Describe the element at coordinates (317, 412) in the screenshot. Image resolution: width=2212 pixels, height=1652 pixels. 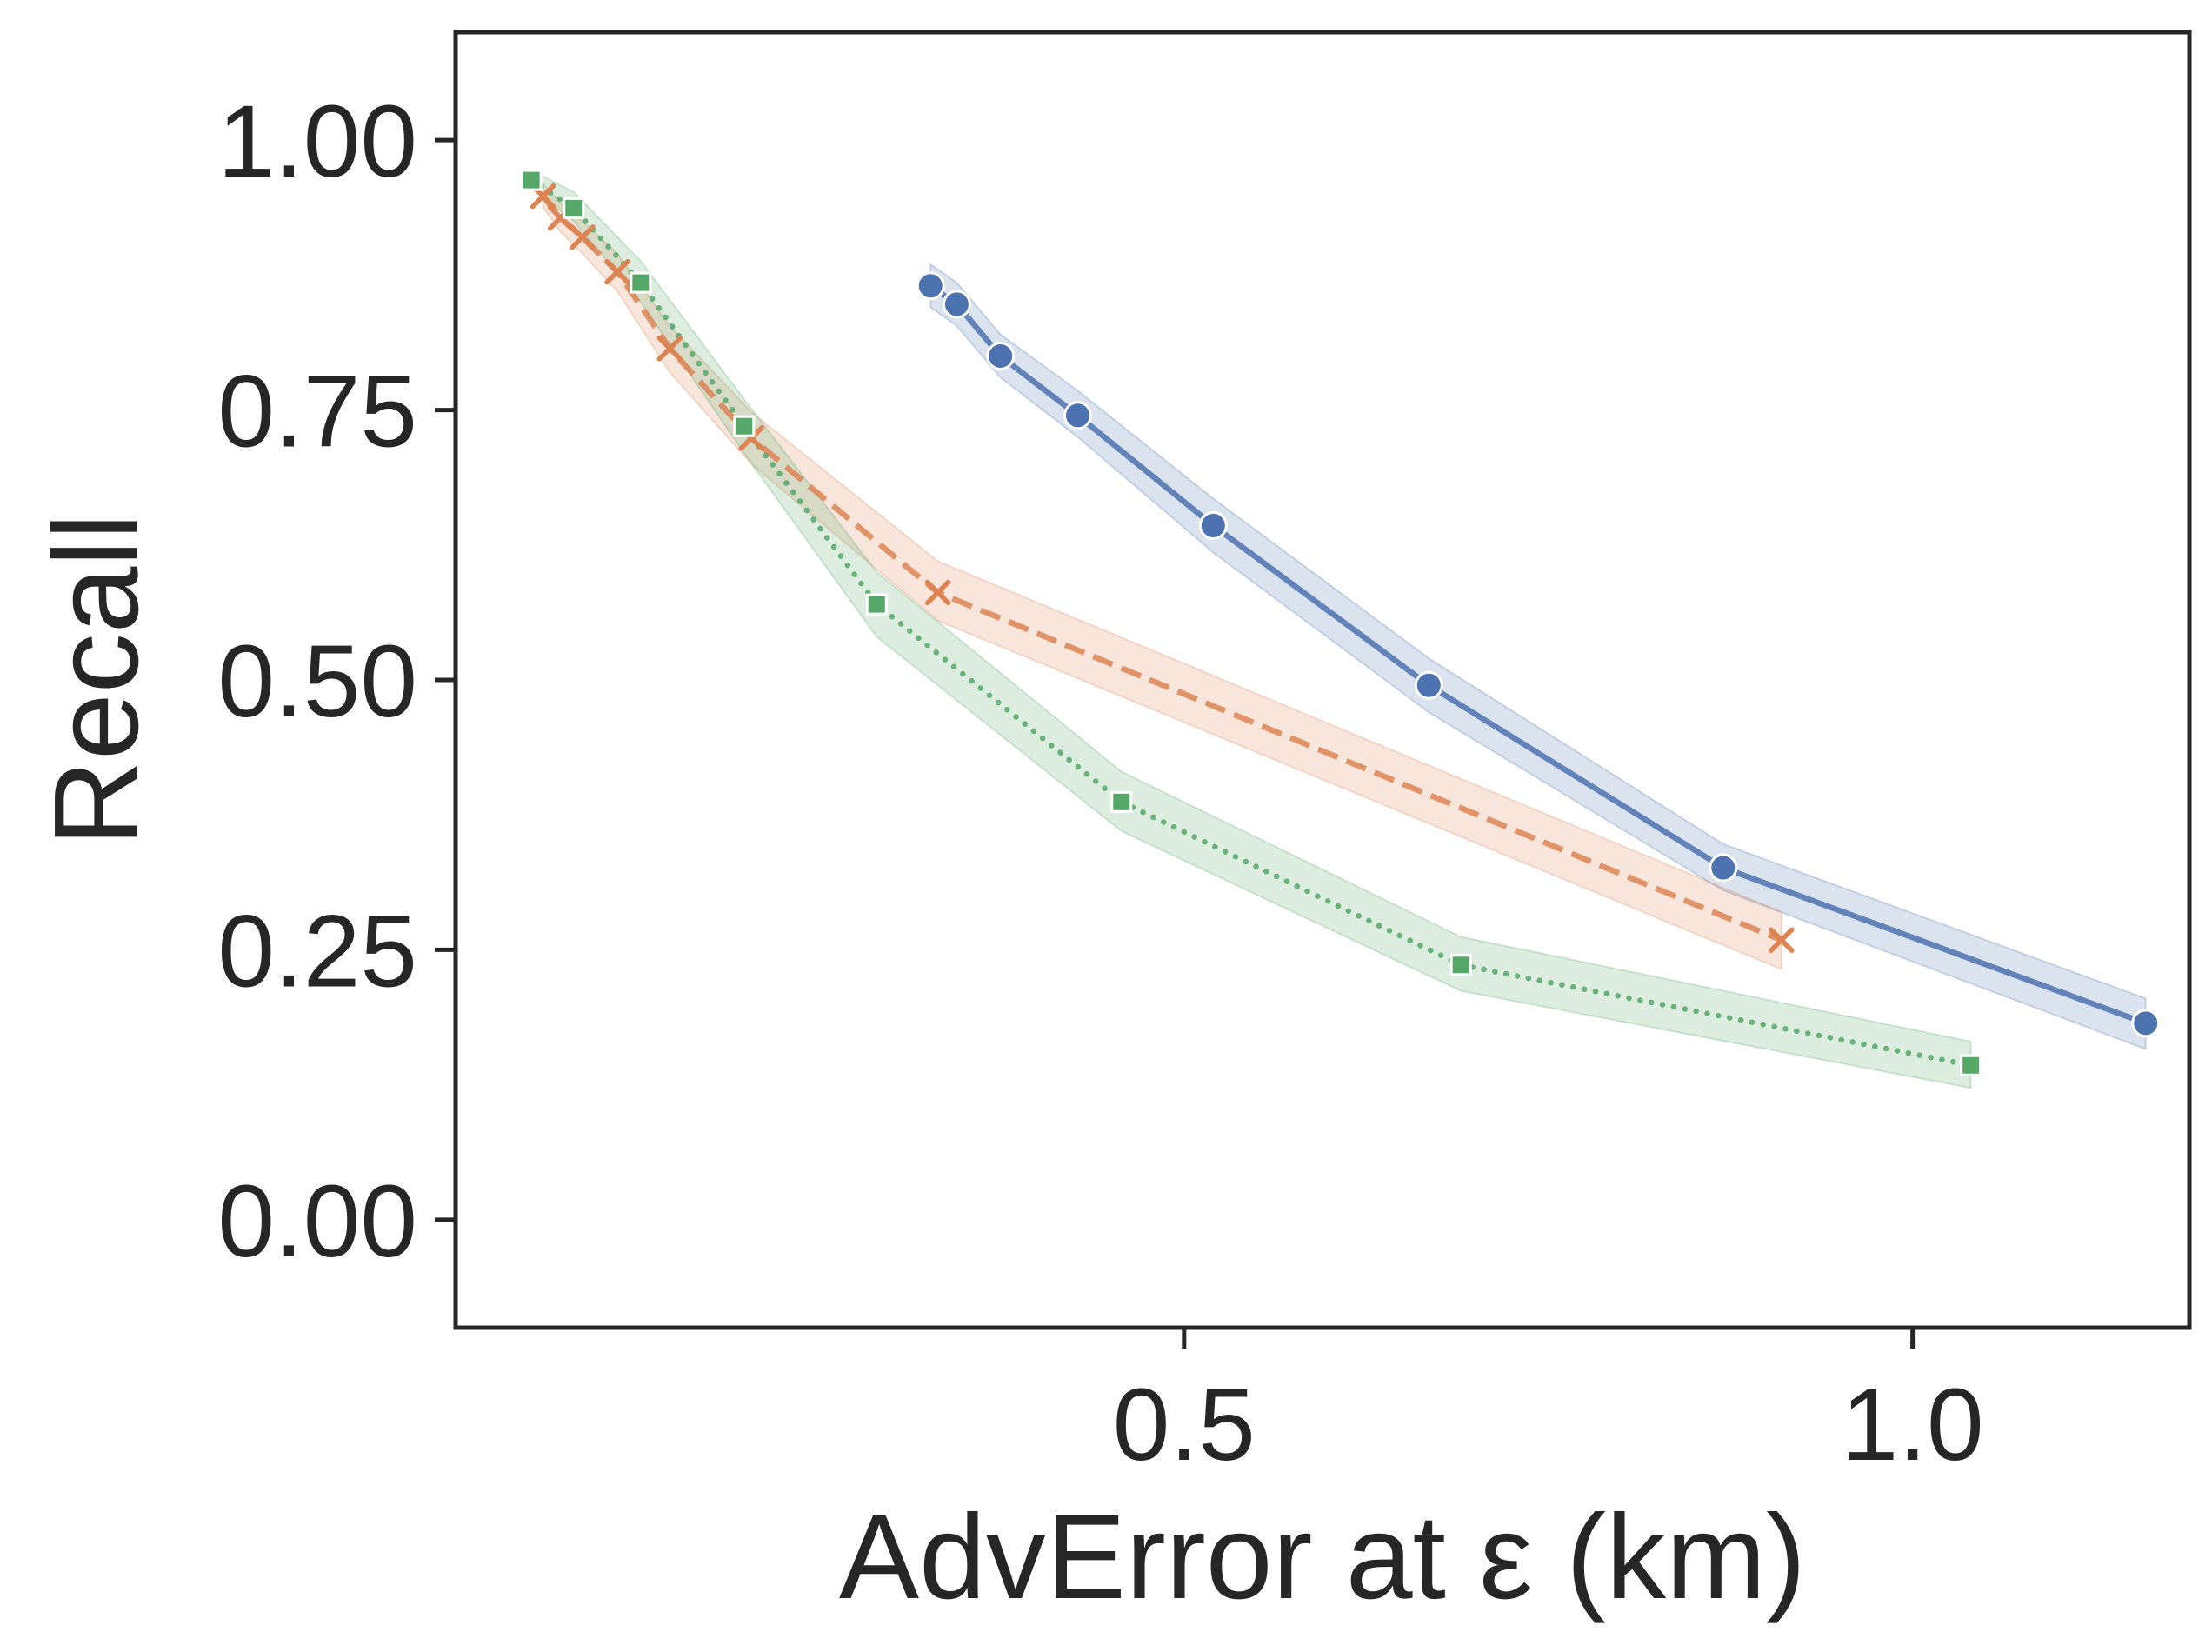
I see `y-tick-label: 0.75` at that location.